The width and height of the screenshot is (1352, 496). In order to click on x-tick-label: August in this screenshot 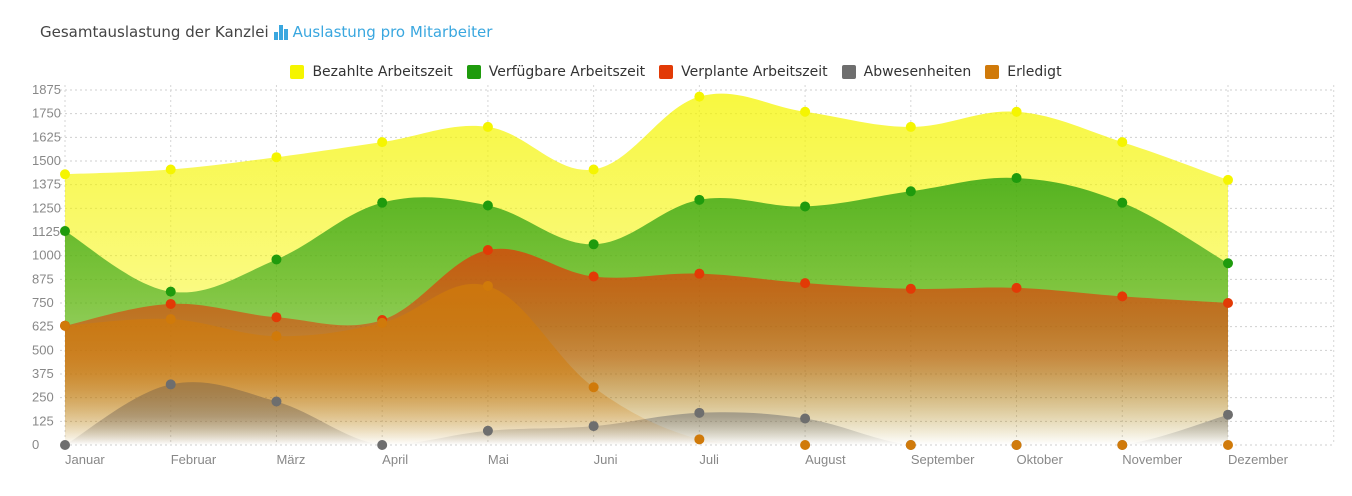, I will do `click(825, 459)`.